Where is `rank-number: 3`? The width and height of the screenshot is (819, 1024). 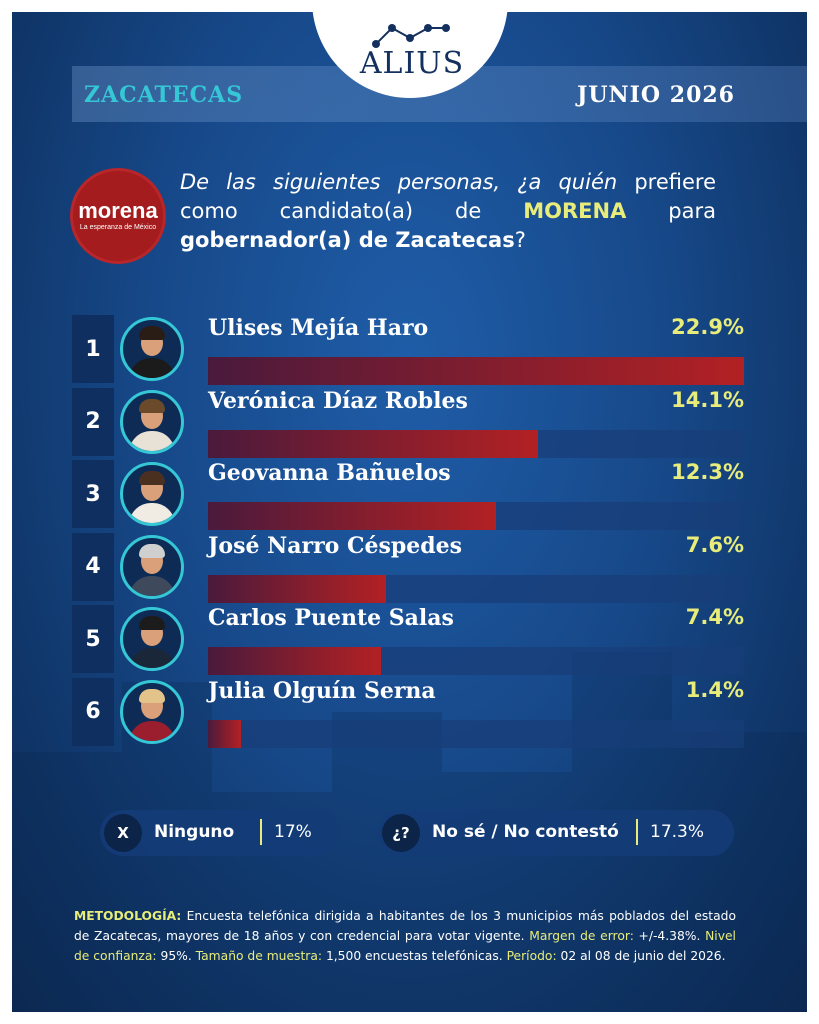 rank-number: 3 is located at coordinates (93, 494).